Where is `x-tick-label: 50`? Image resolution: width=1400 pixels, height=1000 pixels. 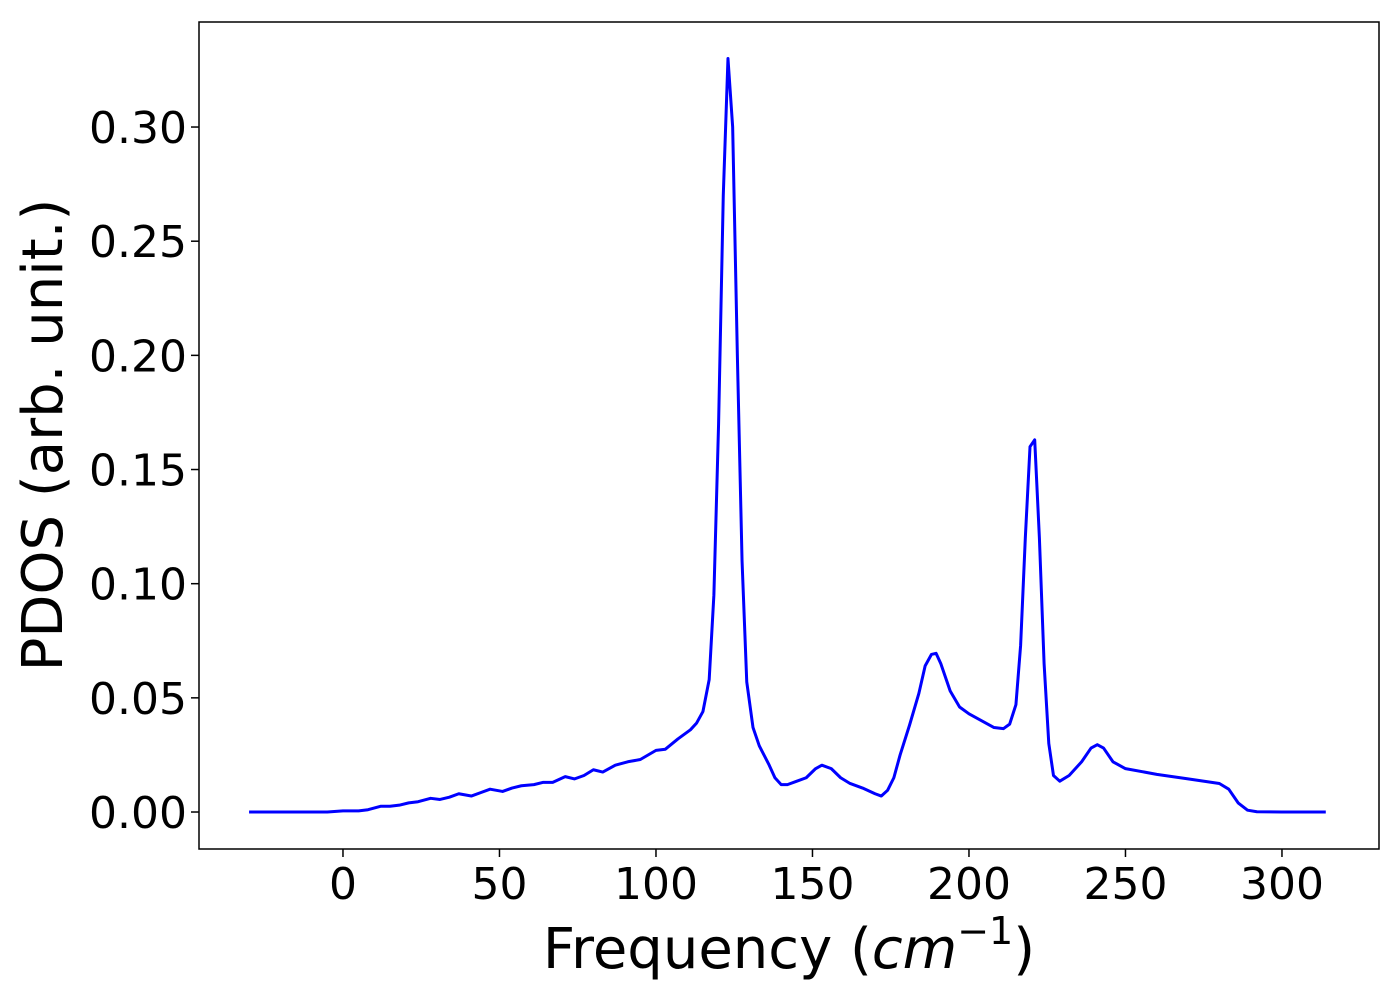
x-tick-label: 50 is located at coordinates (499, 884).